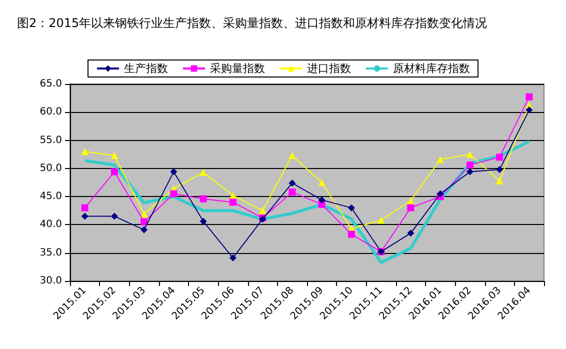 The image size is (566, 349). What do you see at coordinates (51, 252) in the screenshot?
I see `y-tick-label: 35.0` at bounding box center [51, 252].